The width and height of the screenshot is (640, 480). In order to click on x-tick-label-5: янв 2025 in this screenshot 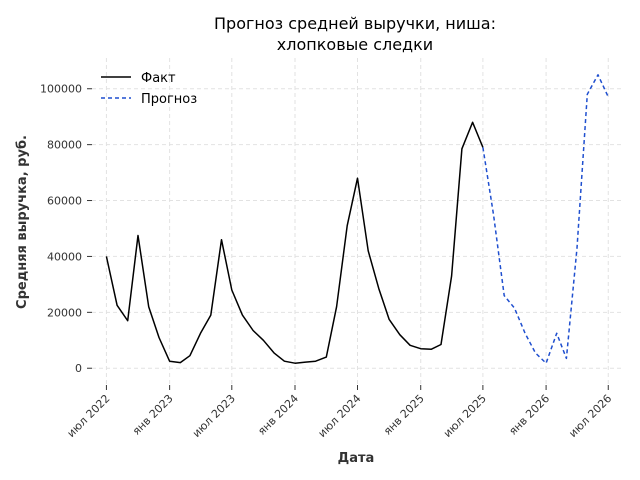, I will do `click(404, 415)`.